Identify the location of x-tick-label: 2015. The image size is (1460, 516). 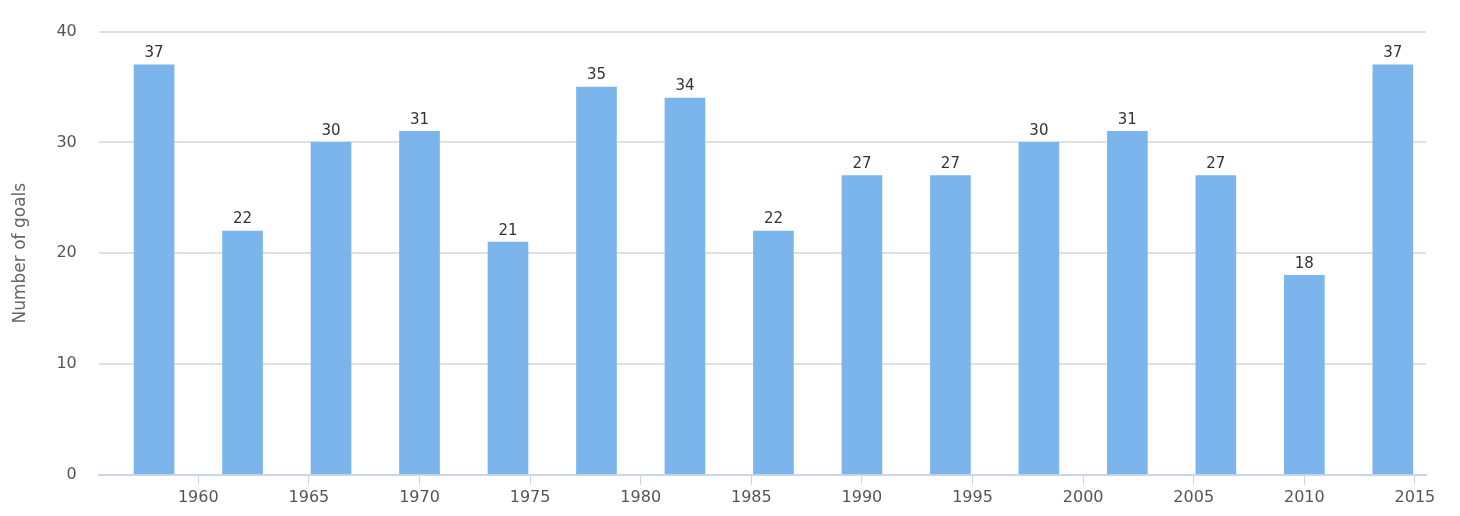
(1415, 496).